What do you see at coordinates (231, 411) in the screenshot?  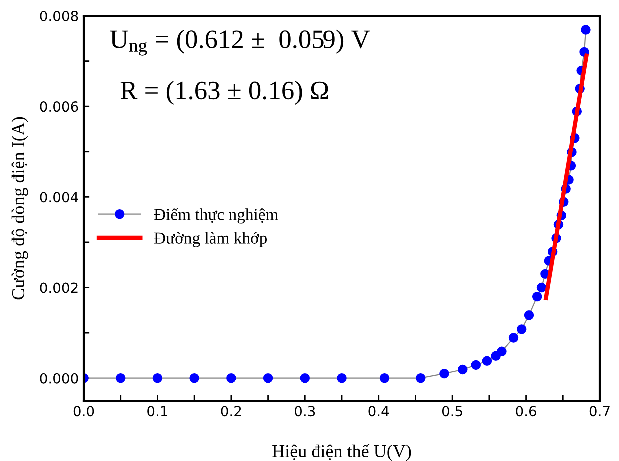 I see `x-tick-label: 0.2` at bounding box center [231, 411].